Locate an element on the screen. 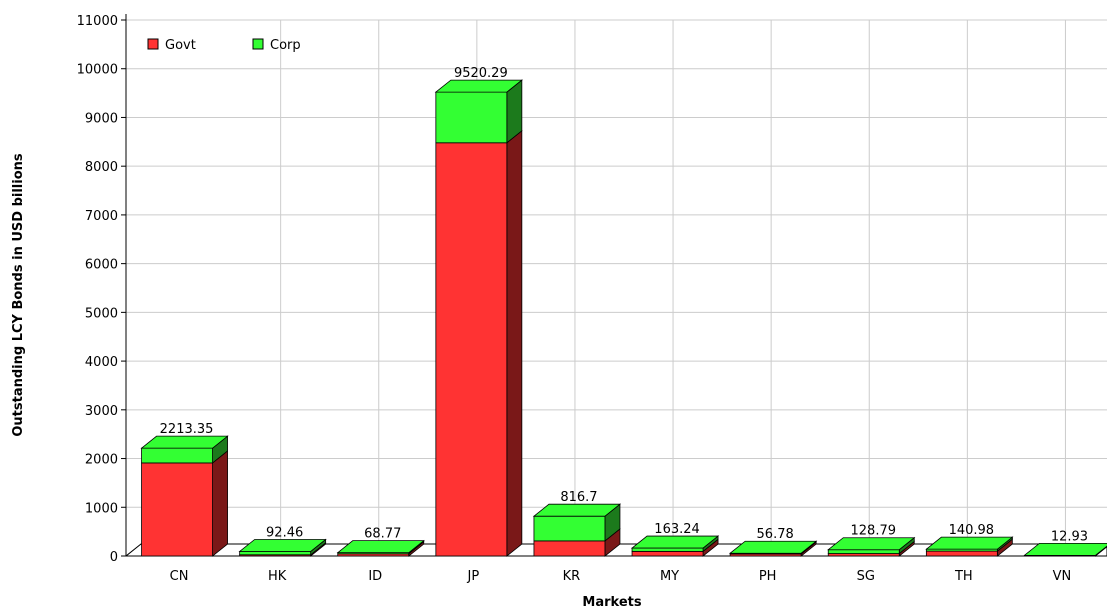 This screenshot has height=612, width=1107. bar-corp-jp is located at coordinates (471, 117).